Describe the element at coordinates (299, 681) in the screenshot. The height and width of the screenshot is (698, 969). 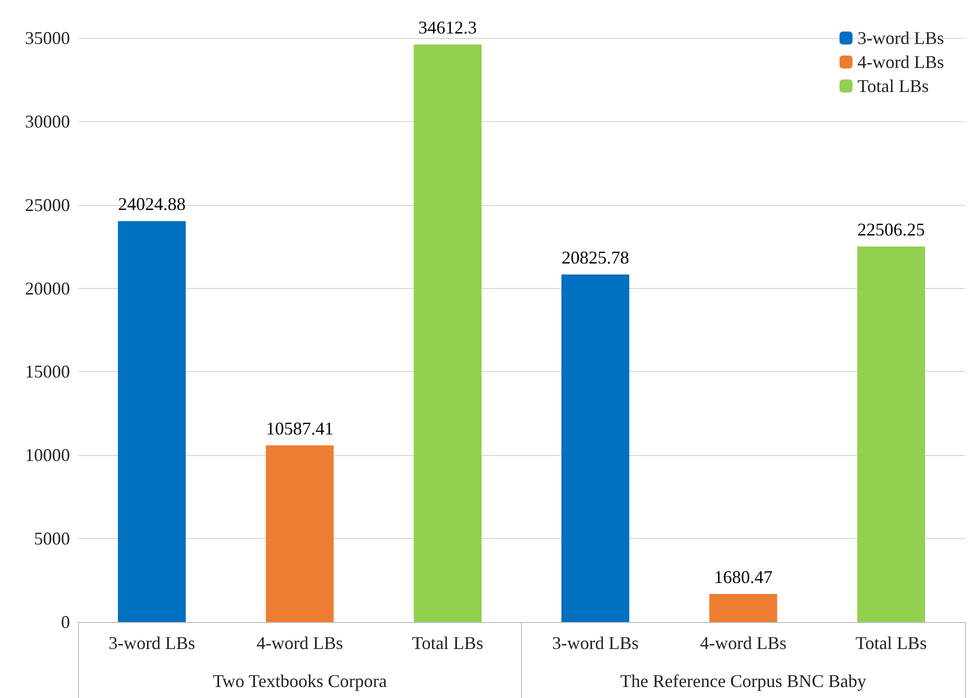
I see `x-tick-label: Two Textbooks Corpora` at that location.